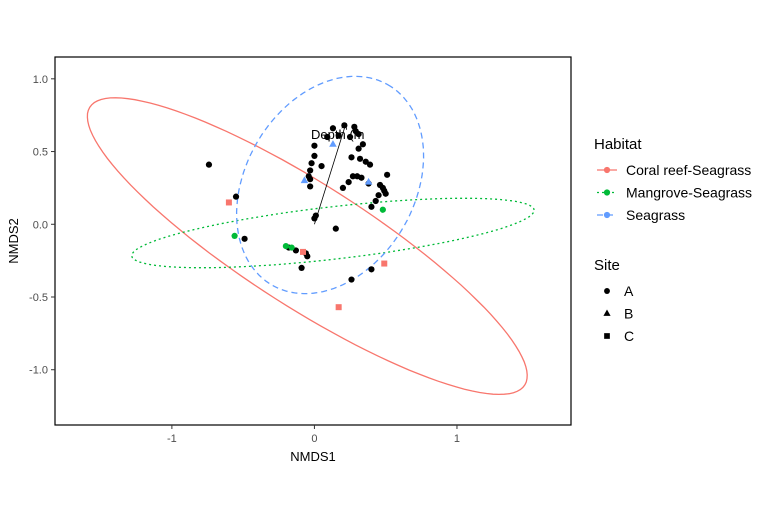 This screenshot has width=784, height=520. Describe the element at coordinates (628, 314) in the screenshot. I see `legend-label-site-1: B` at that location.